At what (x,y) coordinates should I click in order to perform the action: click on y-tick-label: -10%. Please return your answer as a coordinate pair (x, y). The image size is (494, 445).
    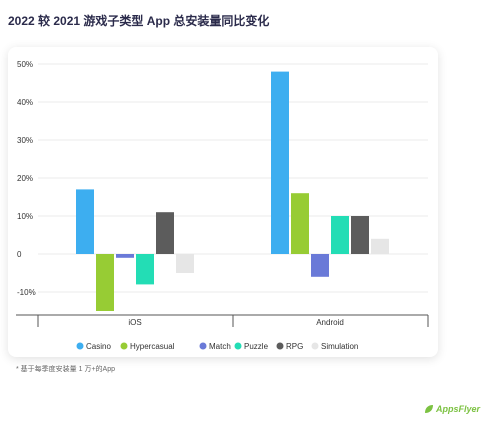
    Looking at the image, I should click on (26, 292).